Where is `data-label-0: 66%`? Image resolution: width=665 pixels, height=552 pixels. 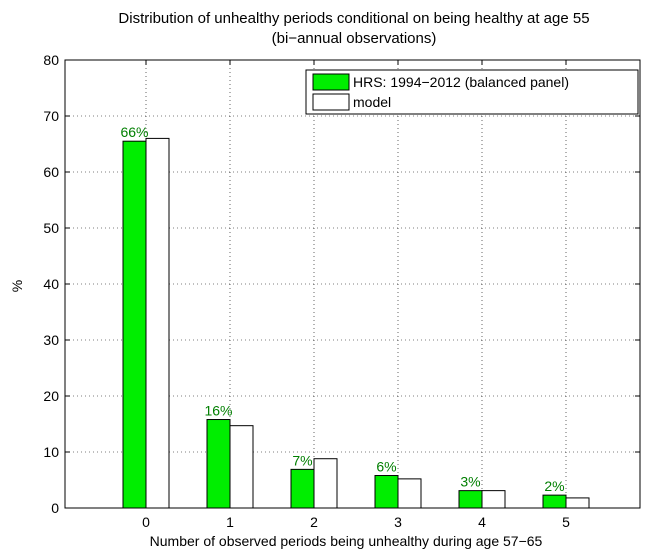
data-label-0: 66% is located at coordinates (134, 132).